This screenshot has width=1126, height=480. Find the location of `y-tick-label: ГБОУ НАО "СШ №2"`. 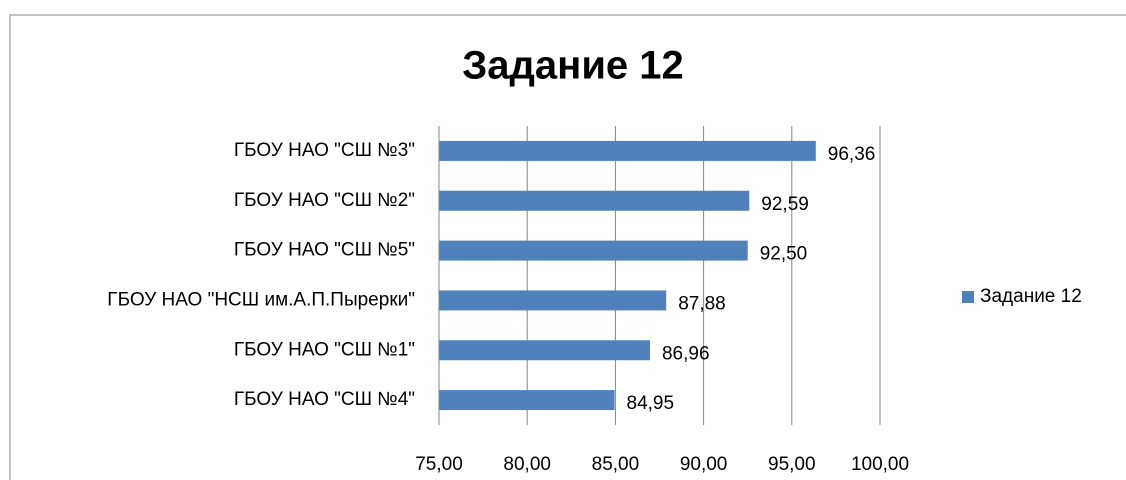

y-tick-label: ГБОУ НАО "СШ №2" is located at coordinates (324, 200).